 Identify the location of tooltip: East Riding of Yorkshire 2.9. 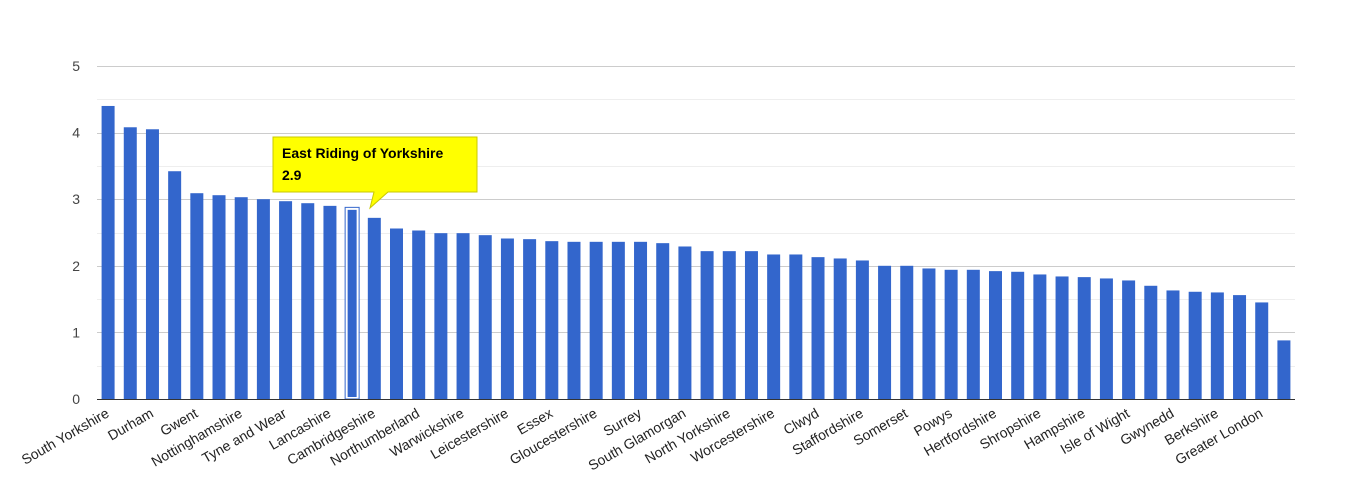
(375, 173).